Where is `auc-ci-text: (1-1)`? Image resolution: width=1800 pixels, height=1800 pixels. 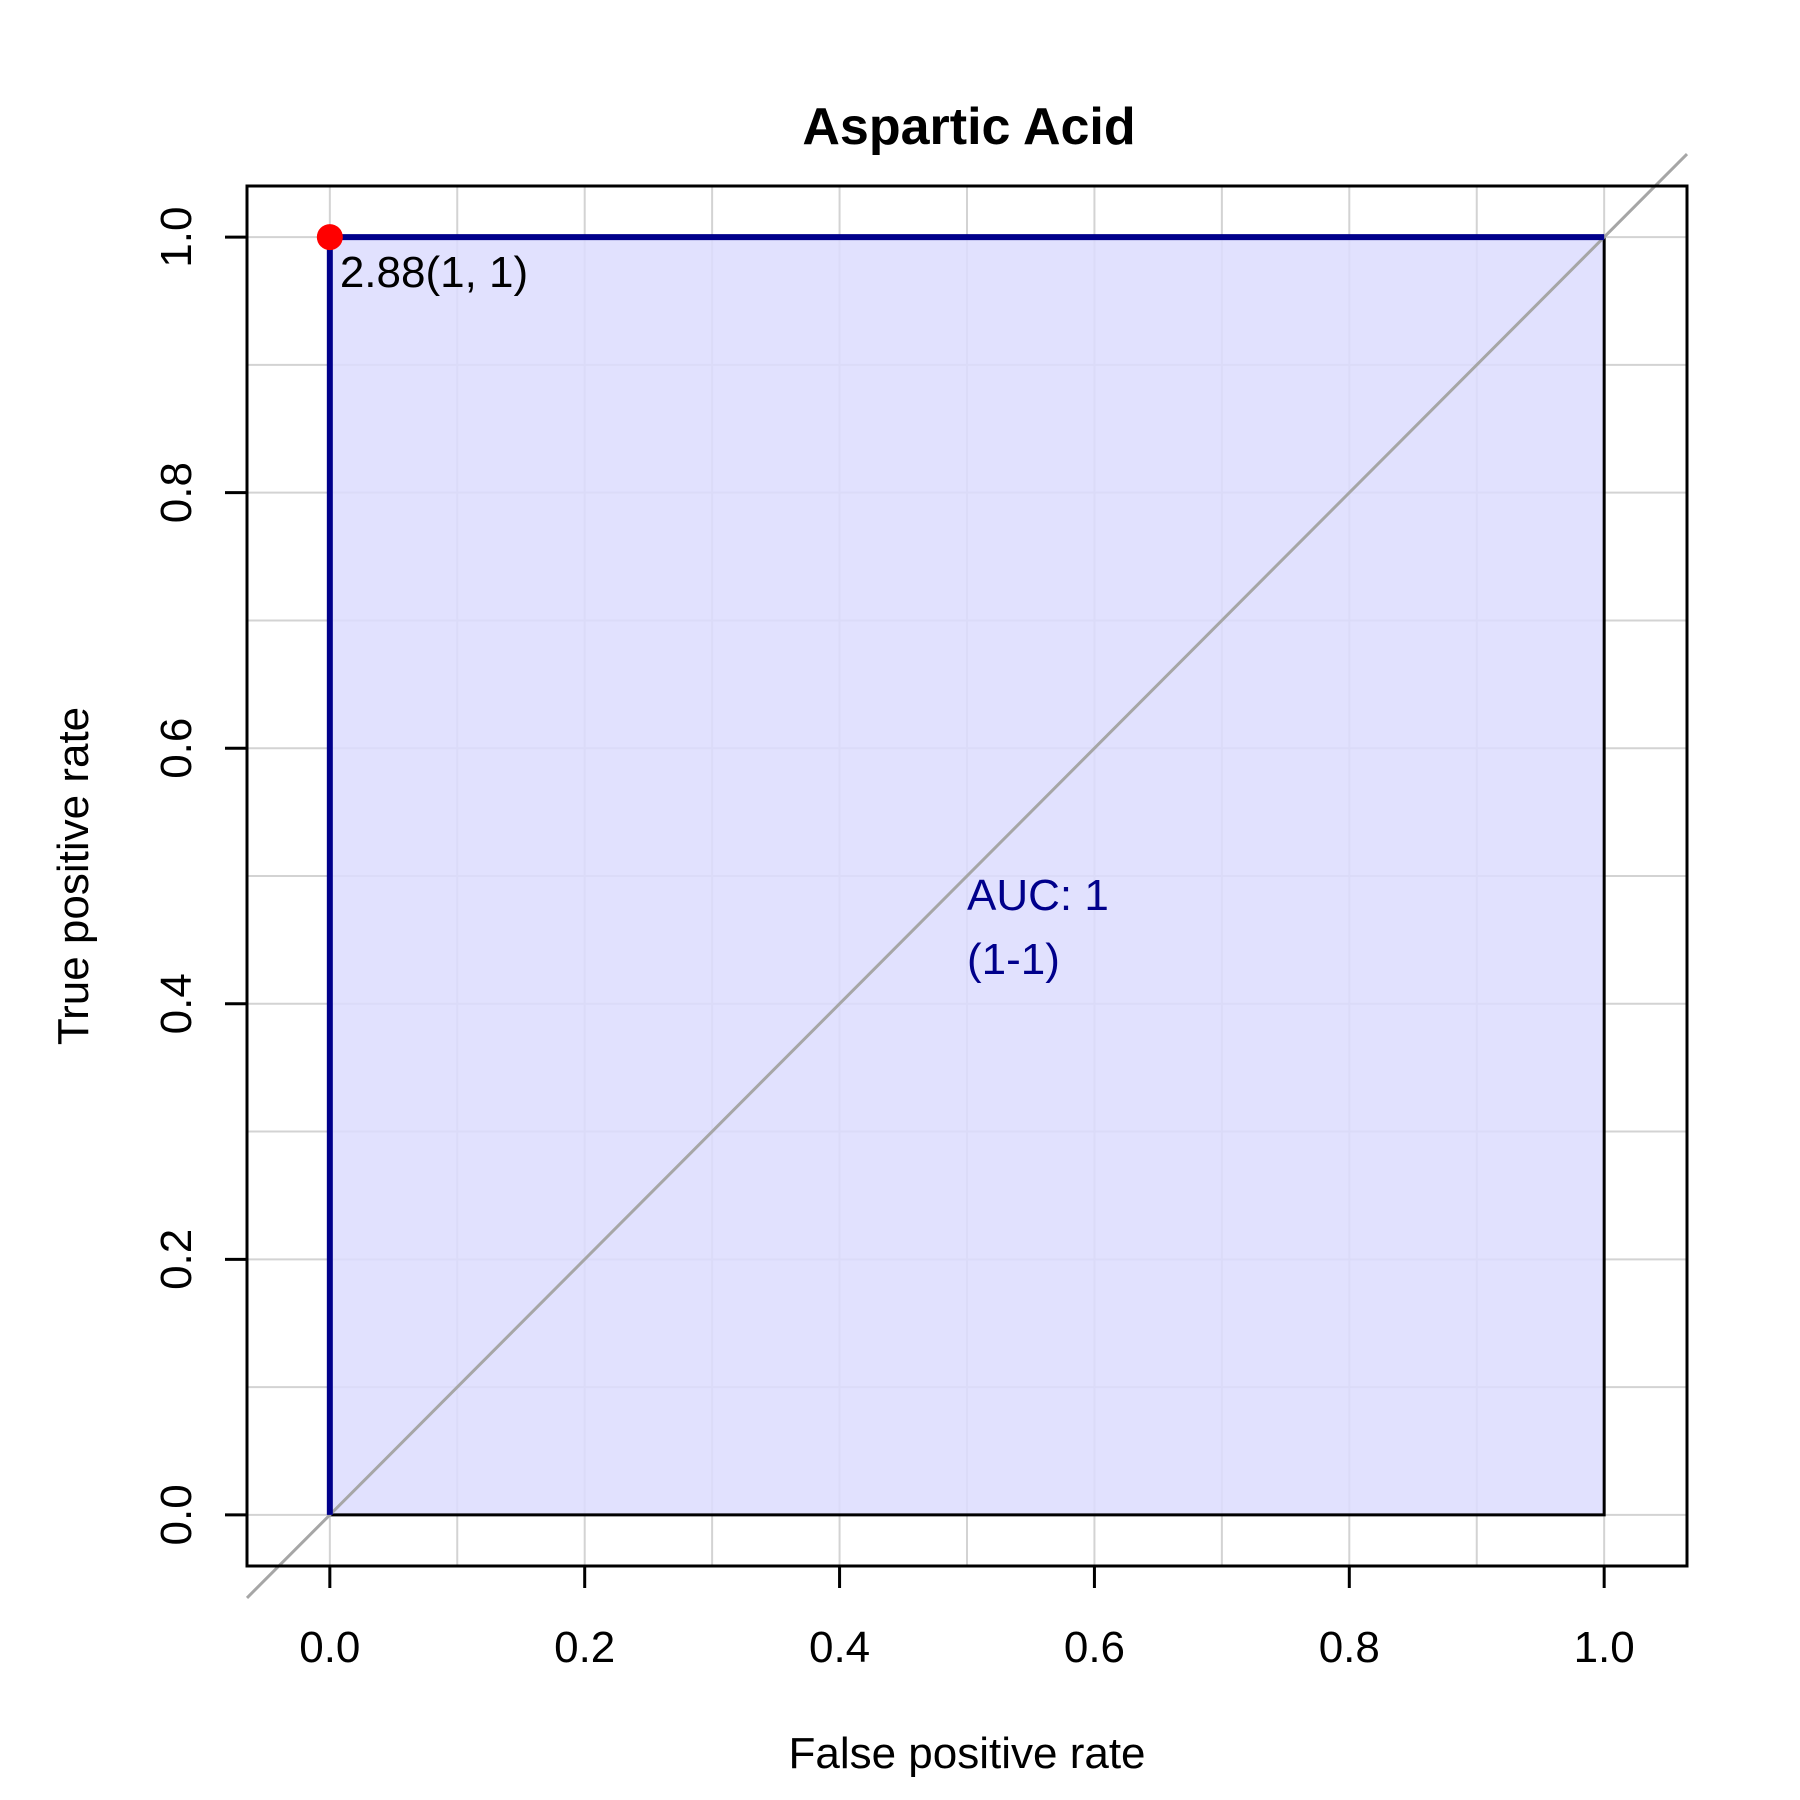
auc-ci-text: (1-1) is located at coordinates (1013, 959).